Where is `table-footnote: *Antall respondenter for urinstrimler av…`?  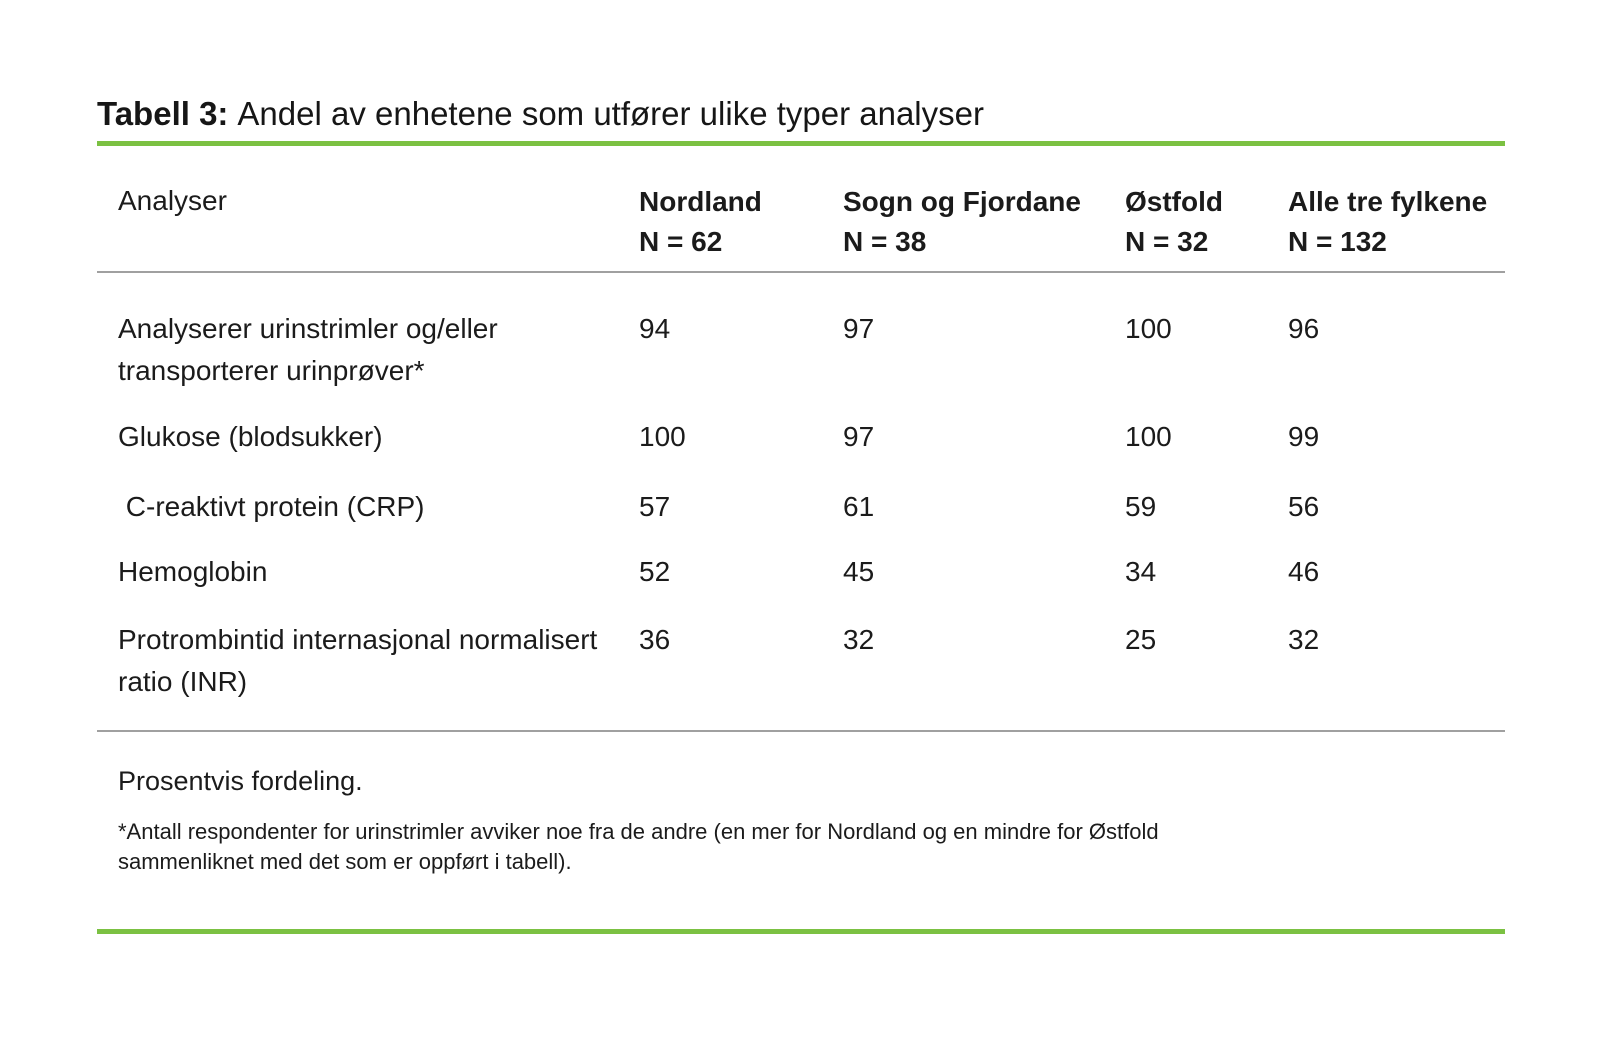 table-footnote: *Antall respondenter for urinstrimler av… is located at coordinates (638, 847).